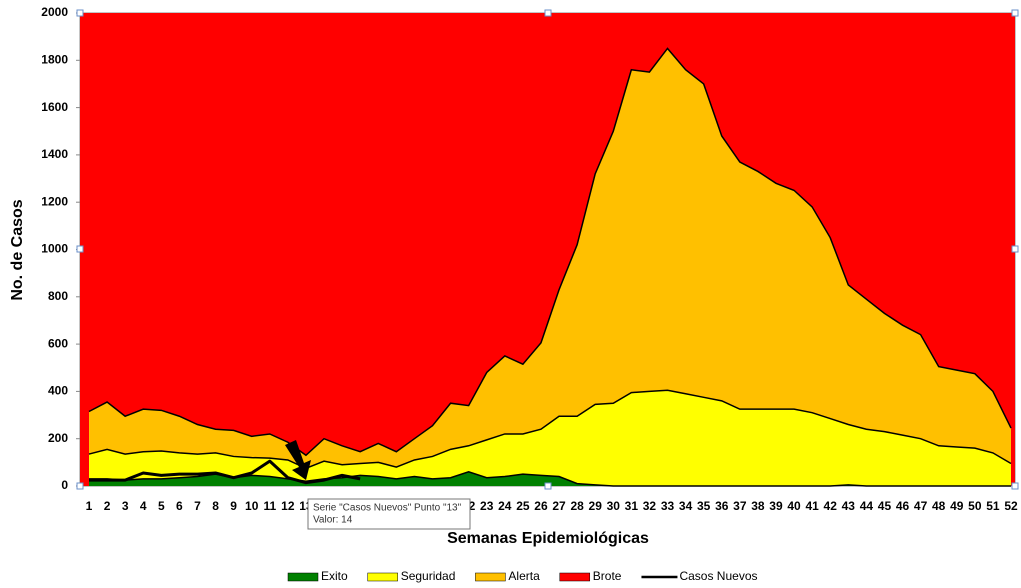 The width and height of the screenshot is (1021, 588). I want to click on tooltip-text: Valor: 14, so click(333, 520).